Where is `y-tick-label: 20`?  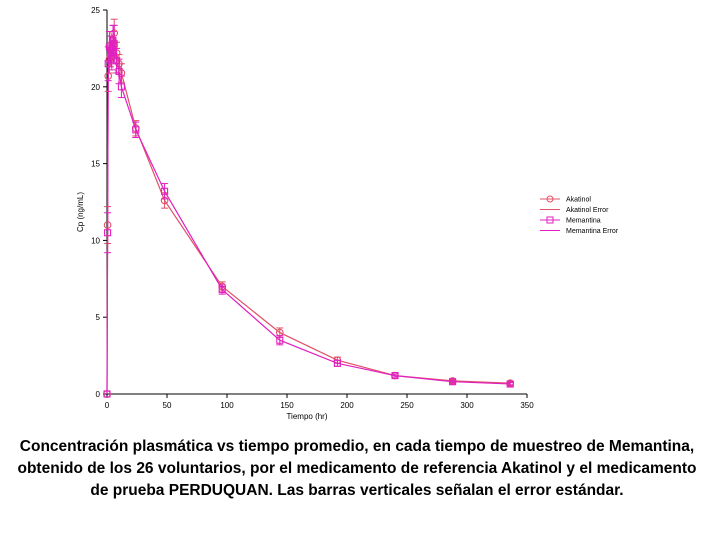 y-tick-label: 20 is located at coordinates (95, 87).